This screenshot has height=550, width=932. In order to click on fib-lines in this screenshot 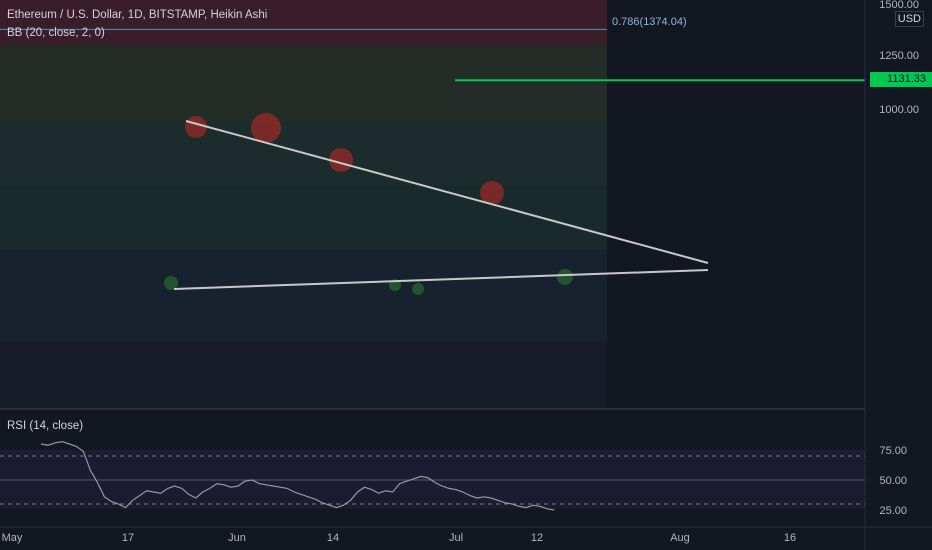, I will do `click(303, 29)`.